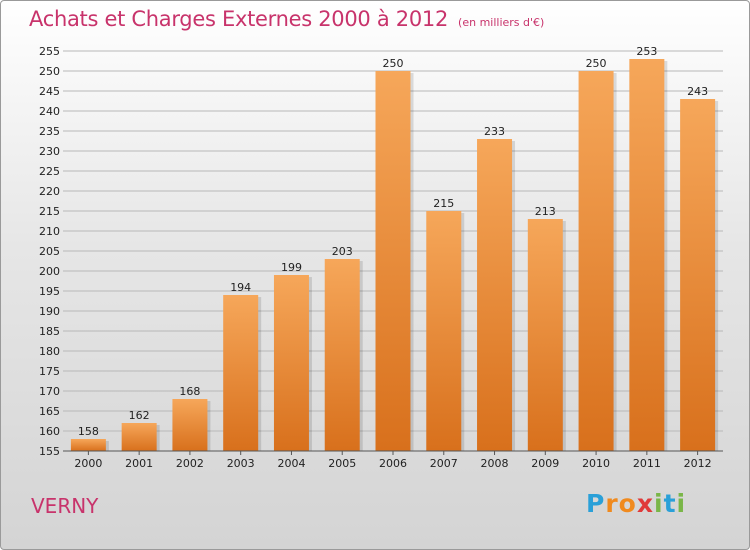  I want to click on y-tick-label: 245, so click(49, 91).